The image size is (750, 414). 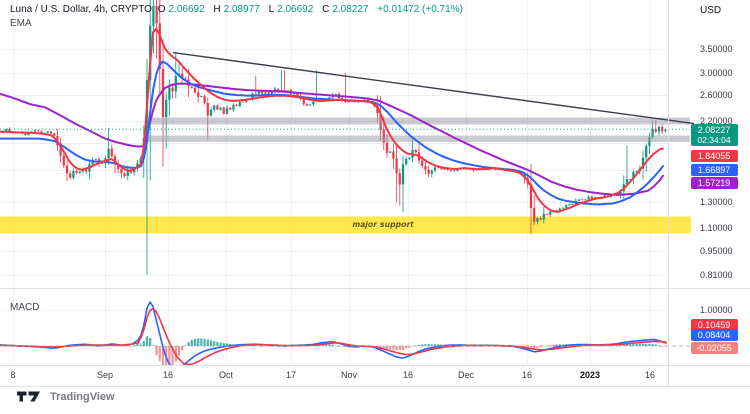 What do you see at coordinates (21, 23) in the screenshot?
I see `indicator-ema-label: EMA` at bounding box center [21, 23].